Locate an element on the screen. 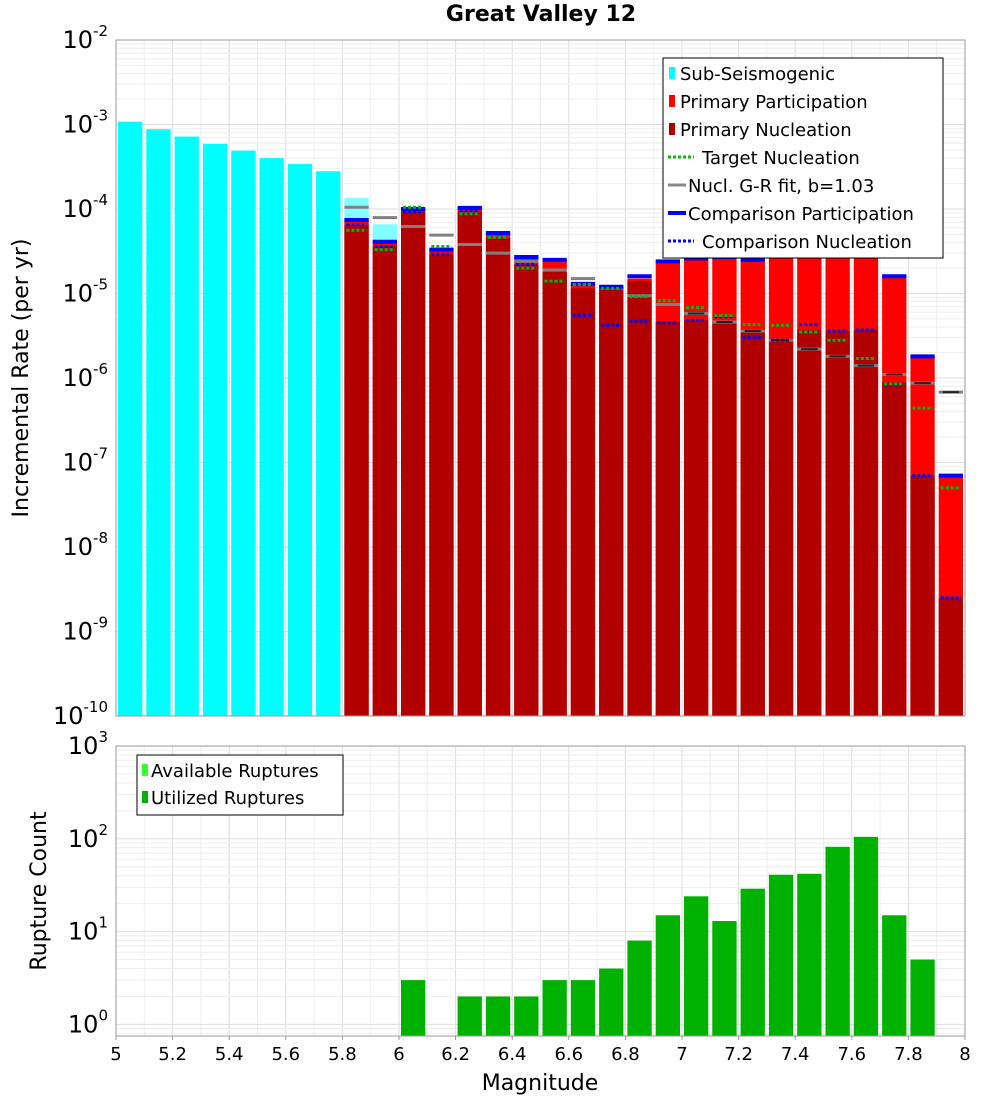 The height and width of the screenshot is (1100, 1000). x-tick-label: 8 is located at coordinates (964, 1054).